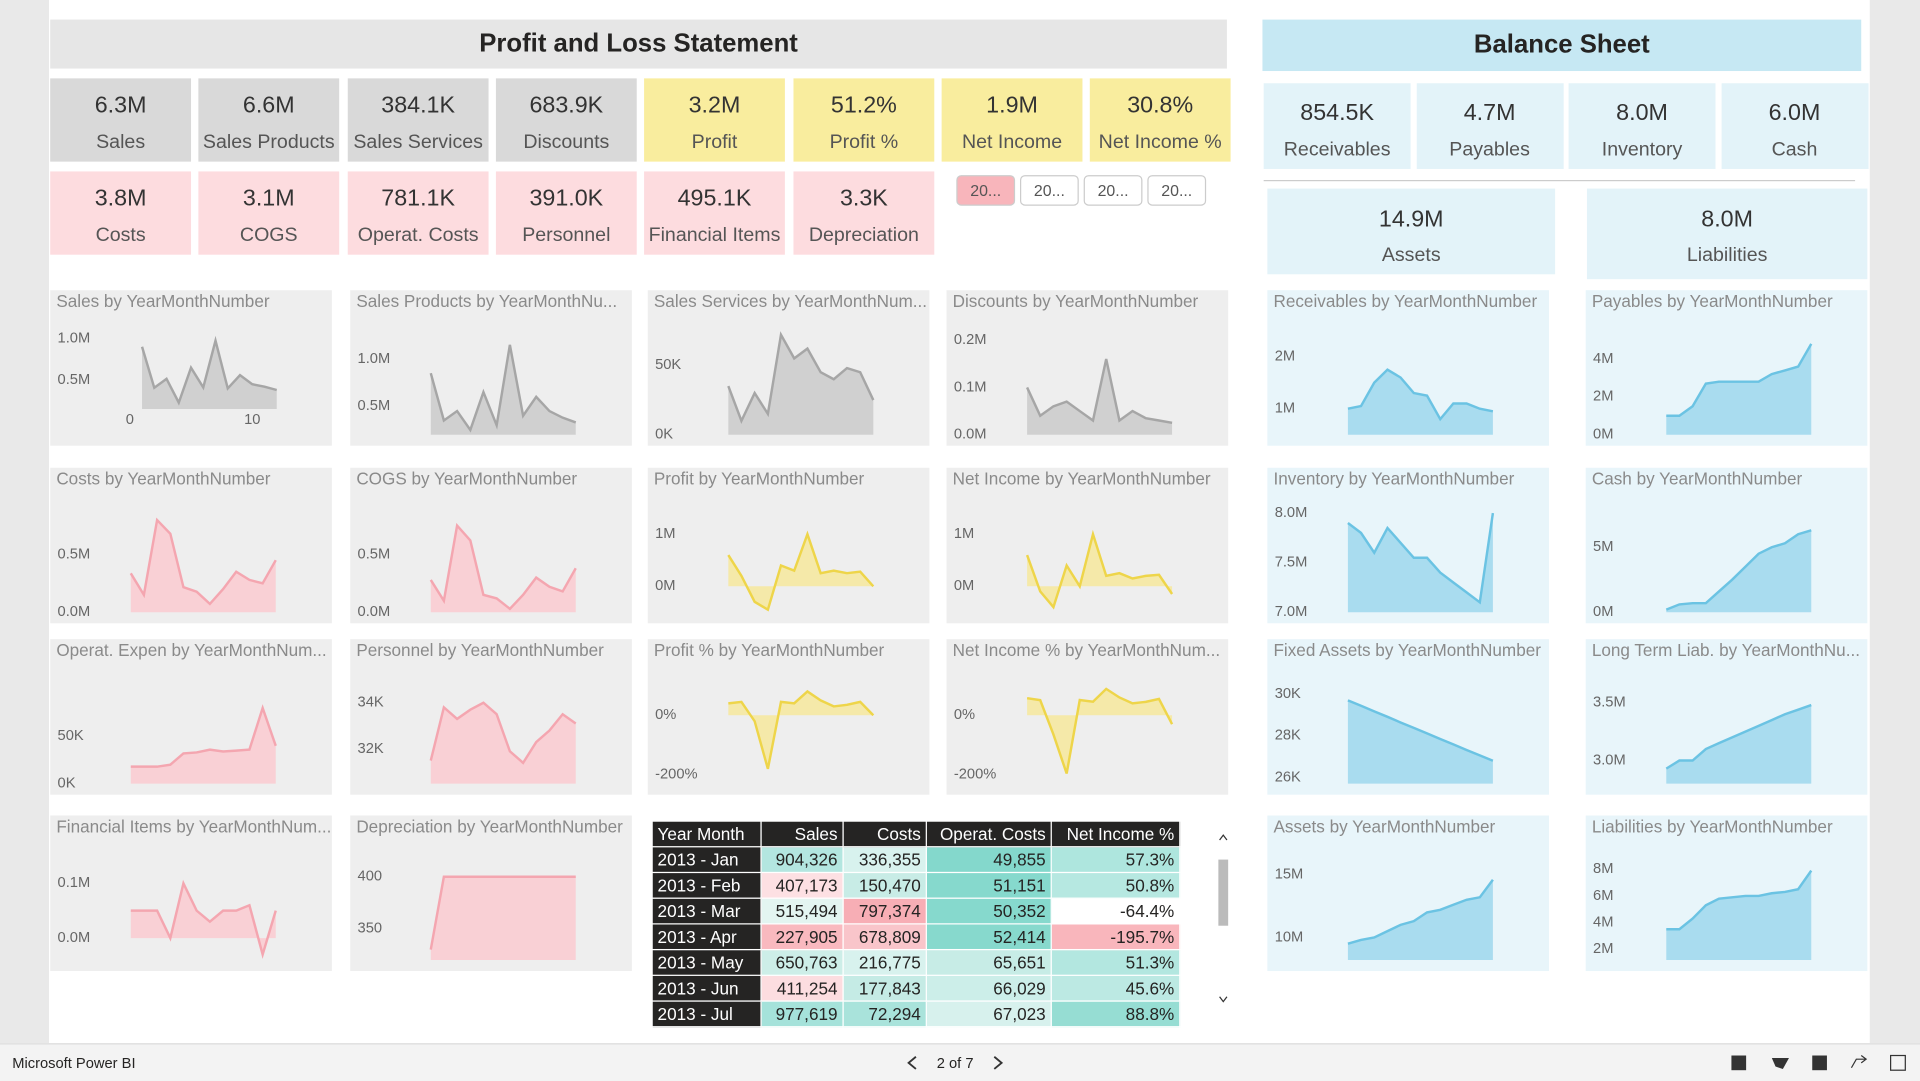  What do you see at coordinates (916, 1014) in the screenshot?
I see `table-row: 2013 - Jul 977,619 72,294 67,023 88.8%` at bounding box center [916, 1014].